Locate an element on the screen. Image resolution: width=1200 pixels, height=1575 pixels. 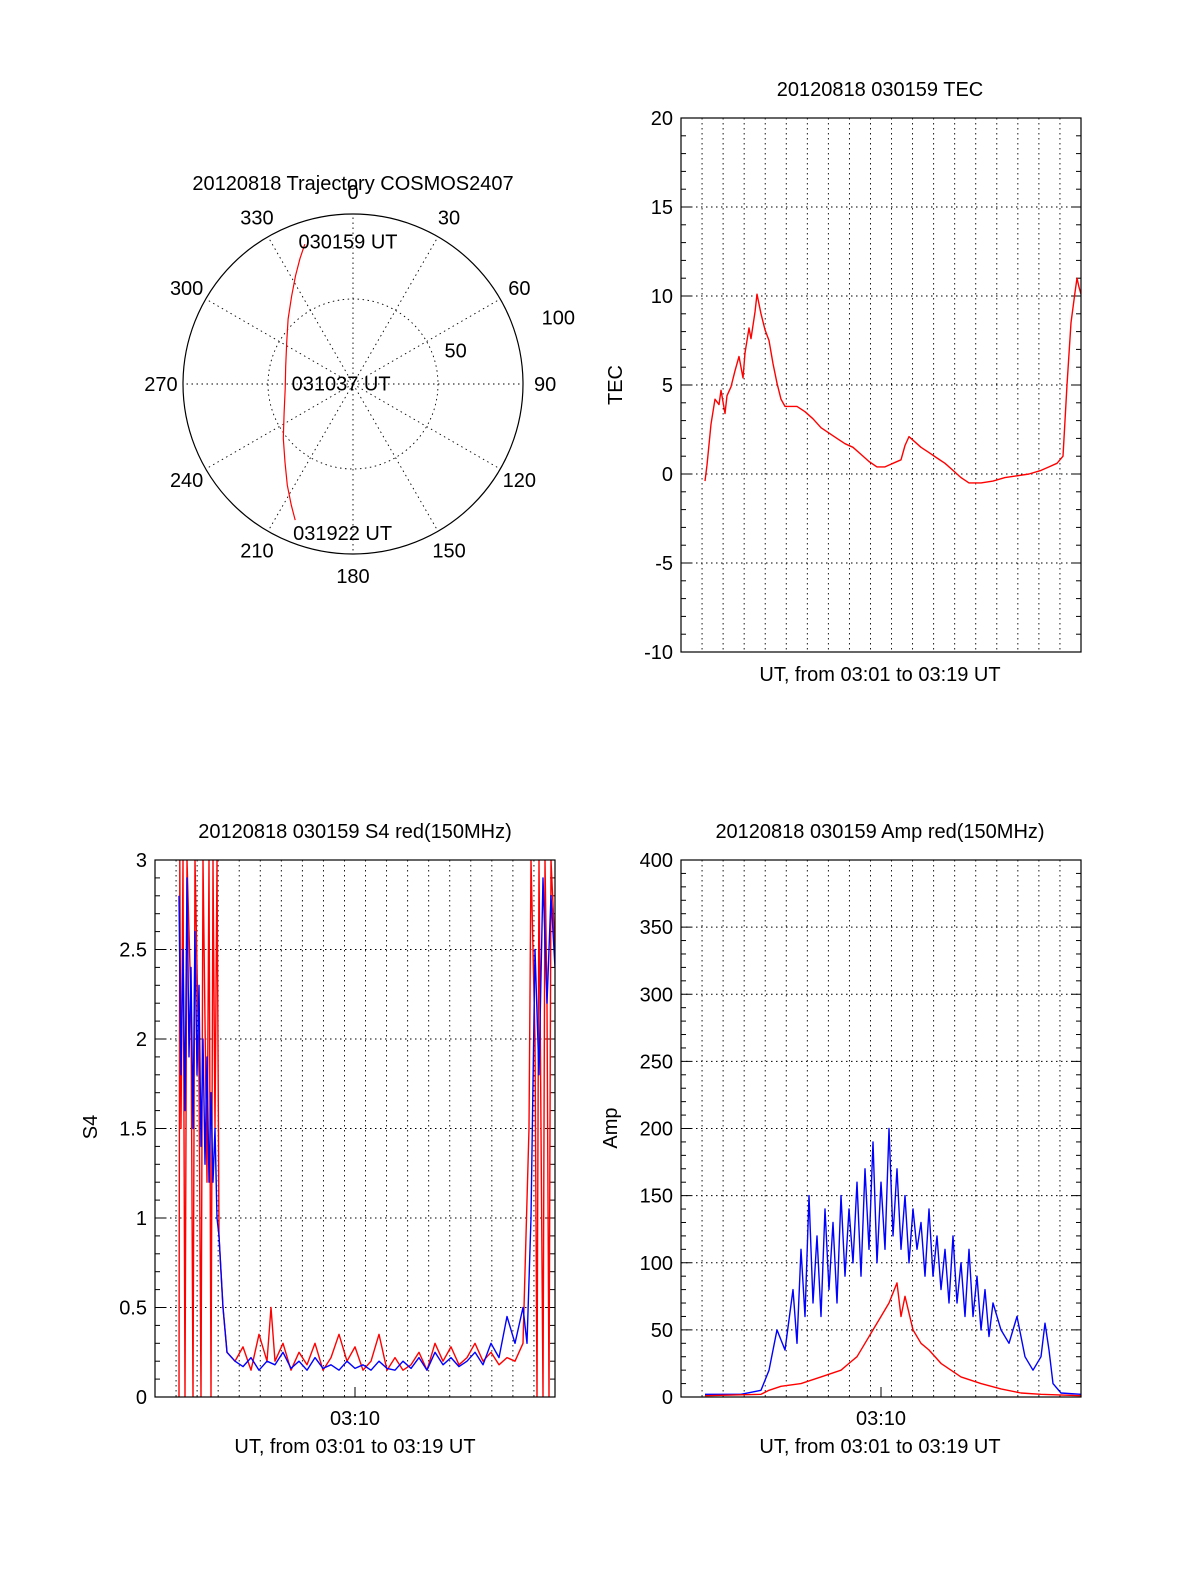
y-tick-label: 300 is located at coordinates (656, 995).